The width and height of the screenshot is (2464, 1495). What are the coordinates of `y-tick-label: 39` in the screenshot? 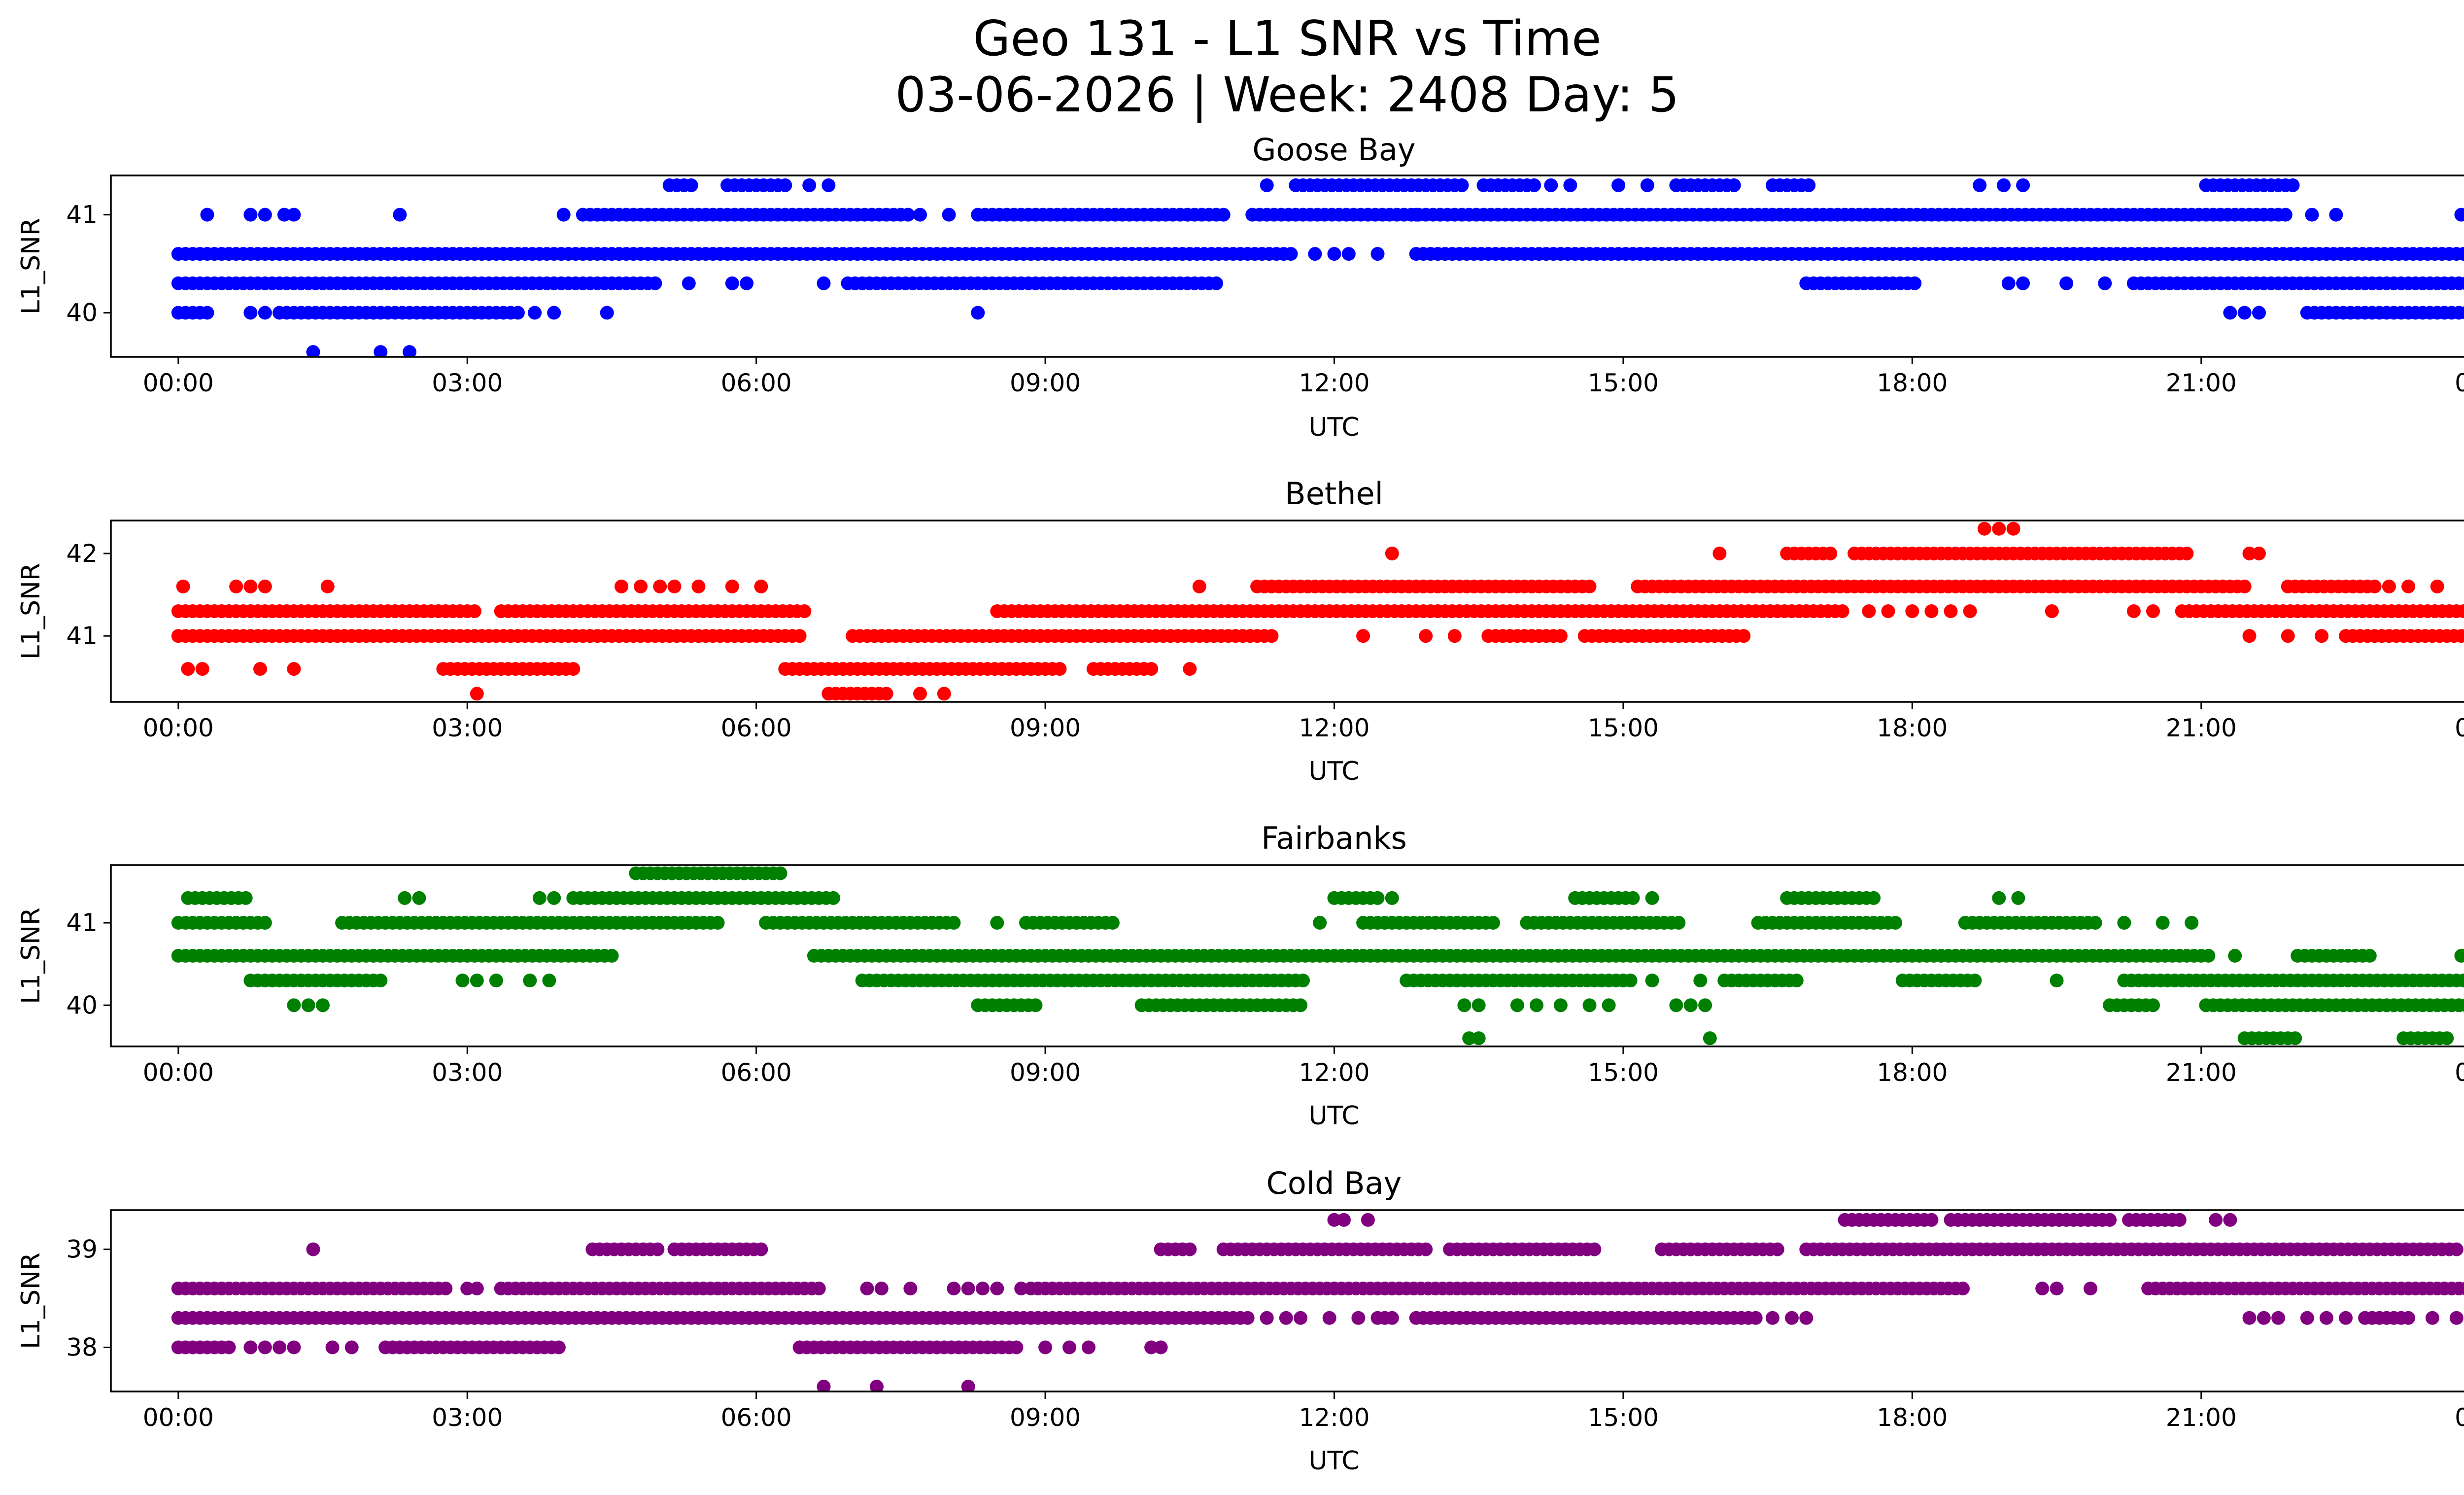 It's located at (82, 1249).